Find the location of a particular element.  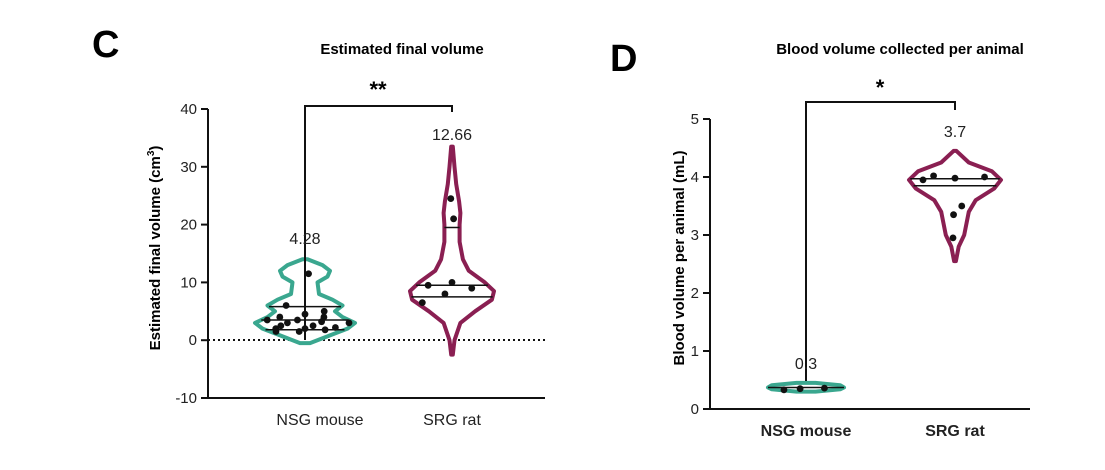

y-tick-label-c: 10 is located at coordinates (188, 282).